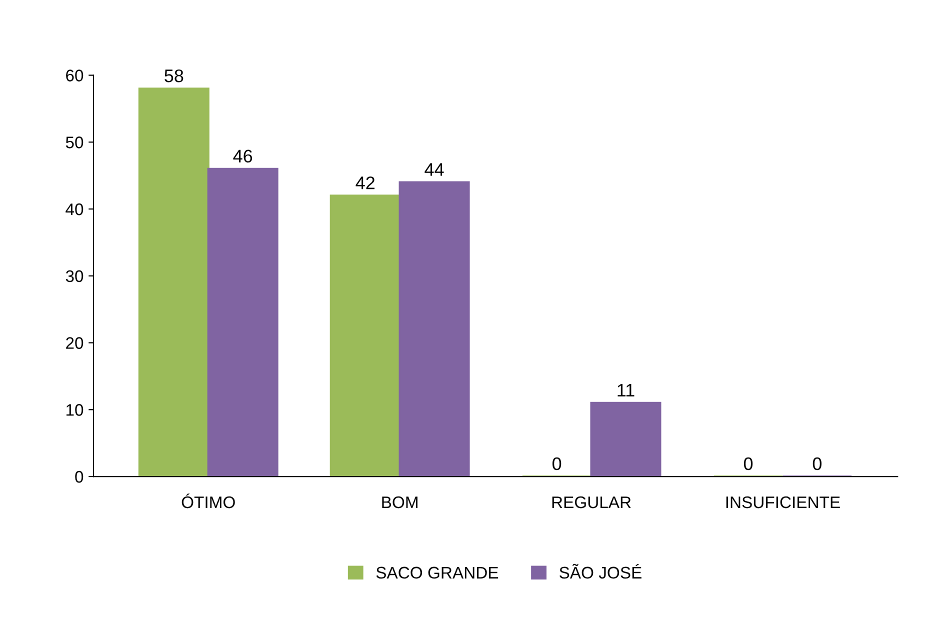 The height and width of the screenshot is (627, 935). I want to click on legend-label: SACO GRANDE, so click(437, 572).